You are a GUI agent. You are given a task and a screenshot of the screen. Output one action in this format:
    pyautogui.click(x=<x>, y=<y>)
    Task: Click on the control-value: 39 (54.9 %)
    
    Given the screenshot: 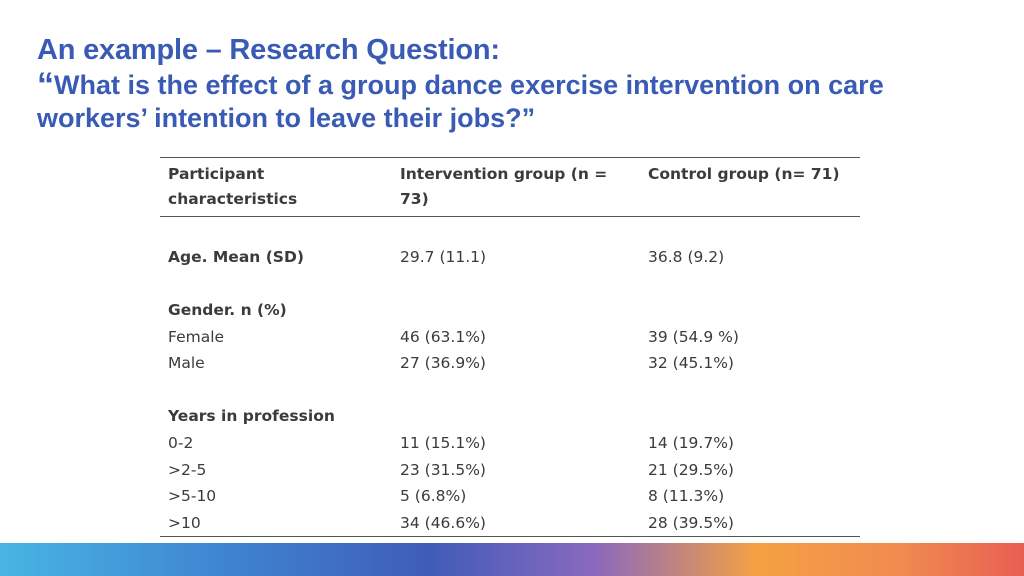 What is the action you would take?
    pyautogui.click(x=693, y=336)
    